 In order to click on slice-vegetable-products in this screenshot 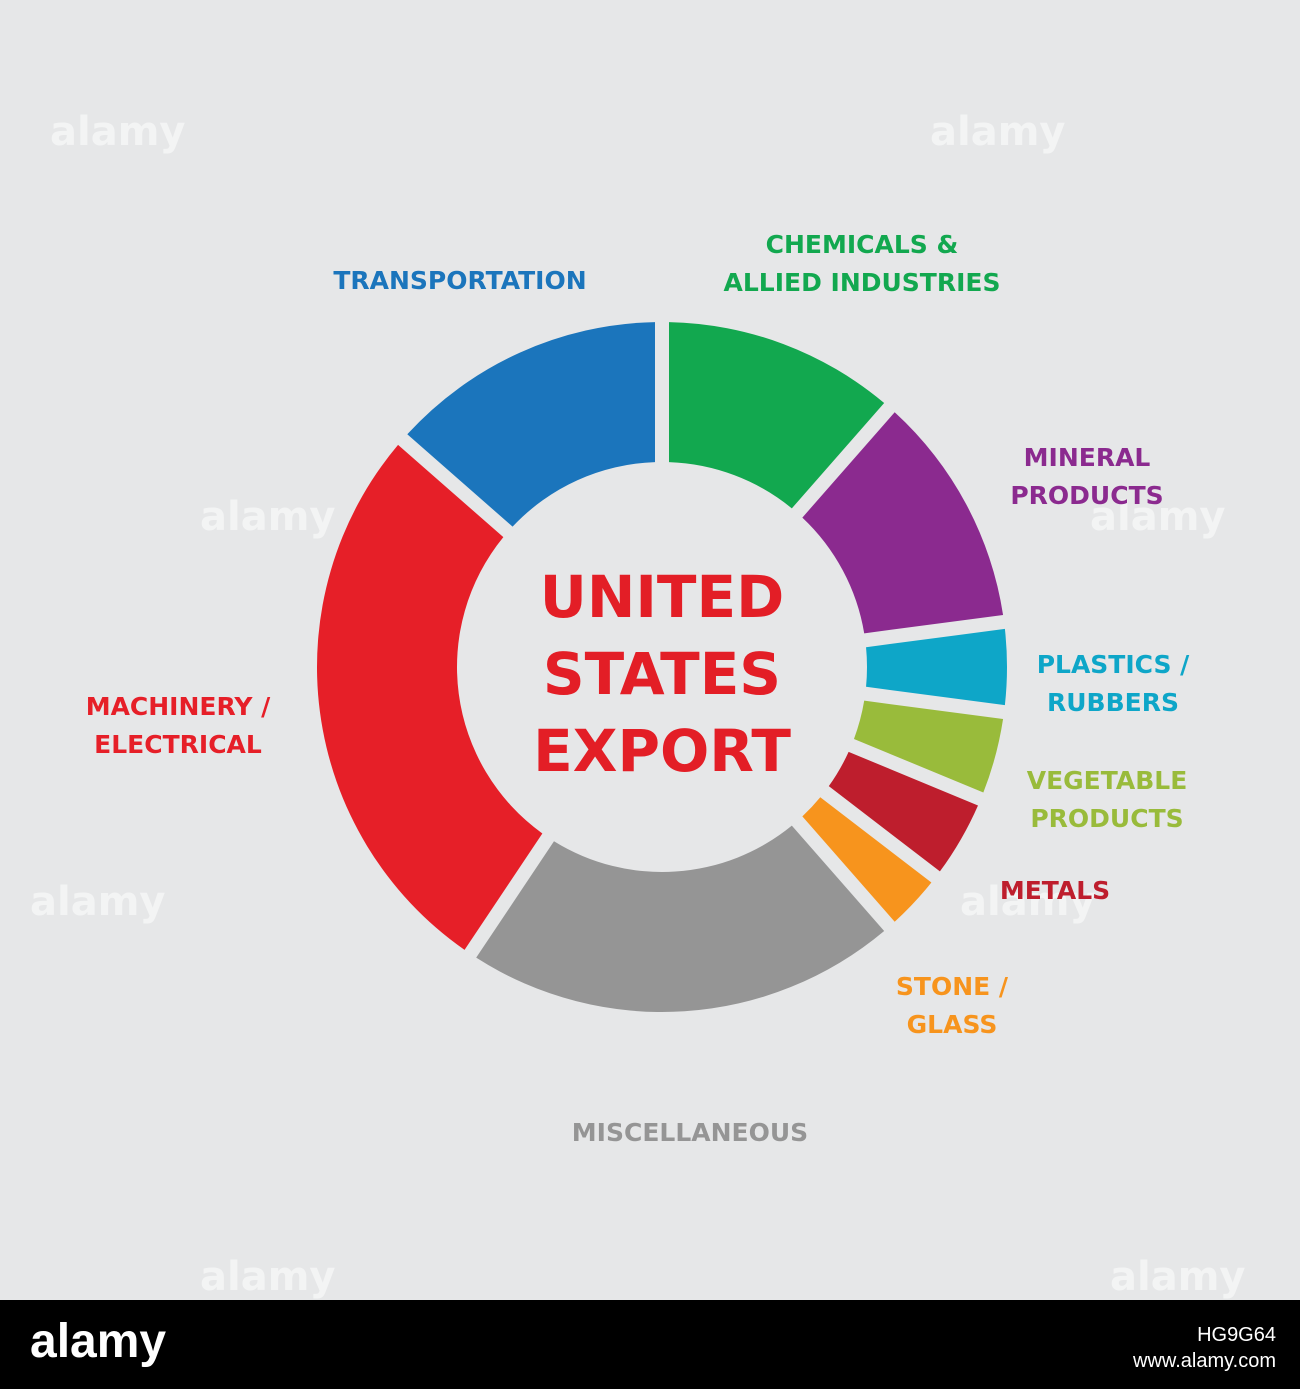, I will do `click(928, 746)`.